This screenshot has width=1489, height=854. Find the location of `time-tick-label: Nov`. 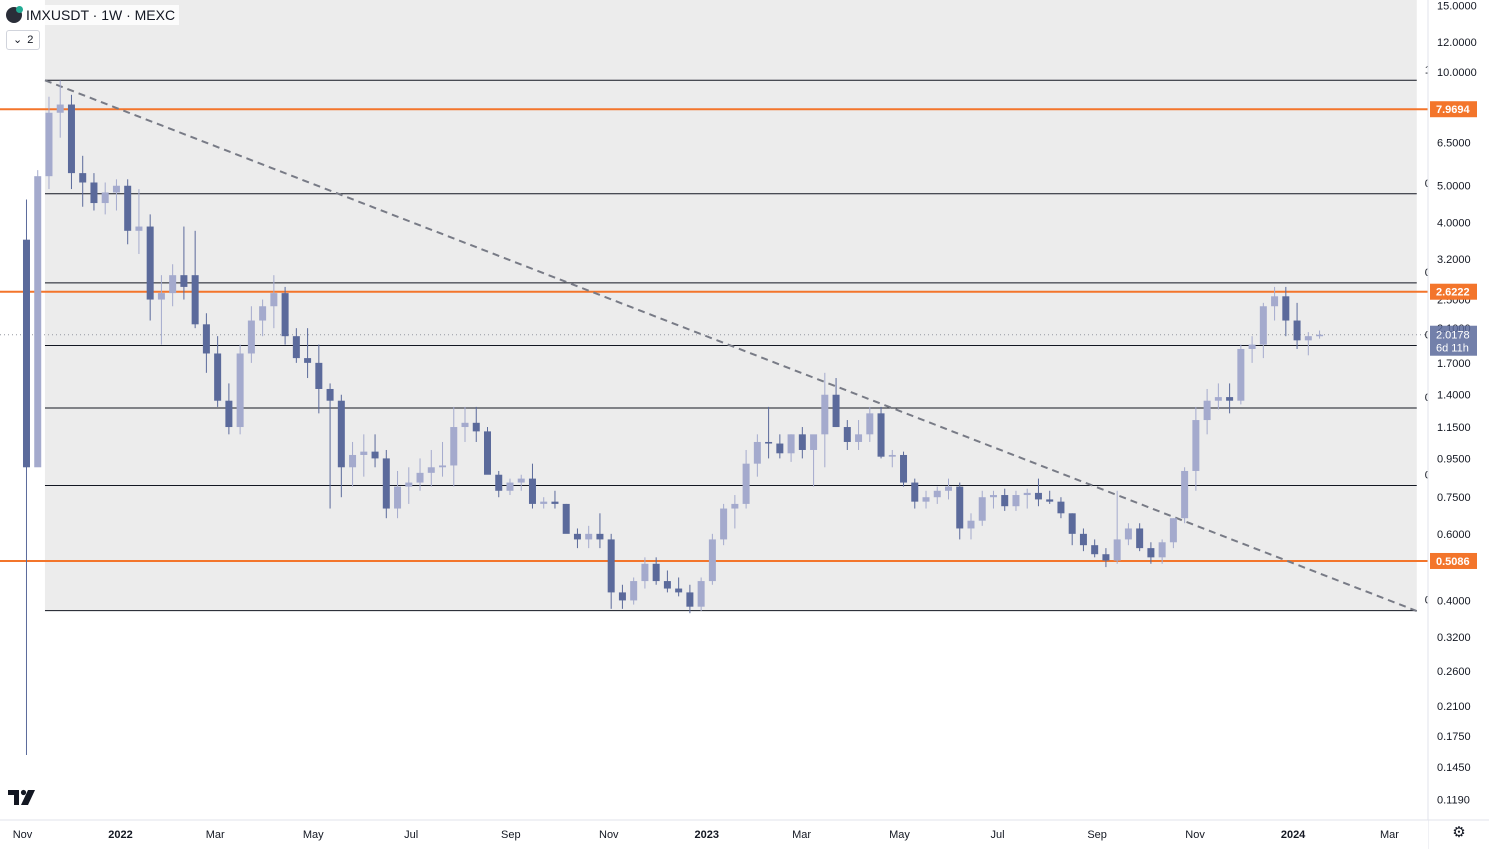

time-tick-label: Nov is located at coordinates (23, 835).